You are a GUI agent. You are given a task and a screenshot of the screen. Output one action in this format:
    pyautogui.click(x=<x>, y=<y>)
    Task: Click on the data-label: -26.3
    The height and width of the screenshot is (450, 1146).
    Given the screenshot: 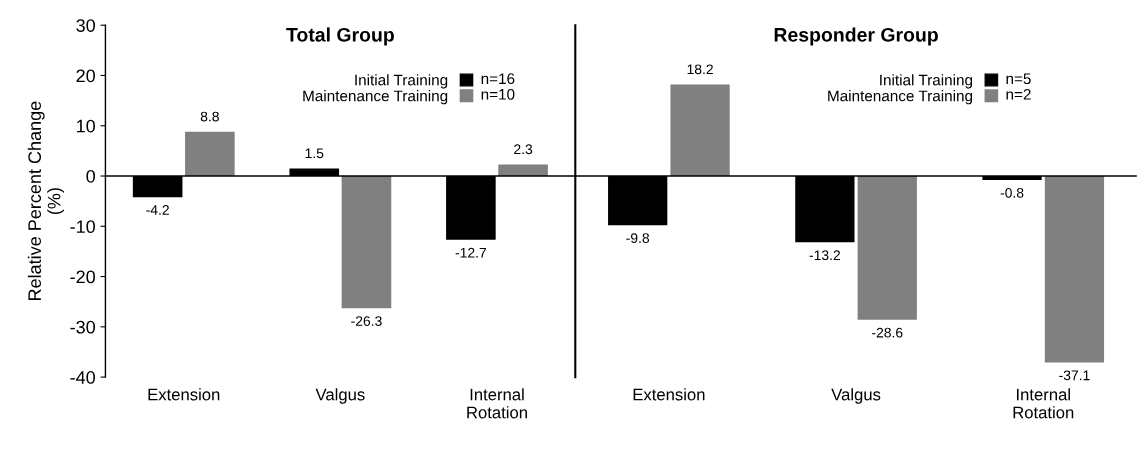 What is the action you would take?
    pyautogui.click(x=366, y=321)
    